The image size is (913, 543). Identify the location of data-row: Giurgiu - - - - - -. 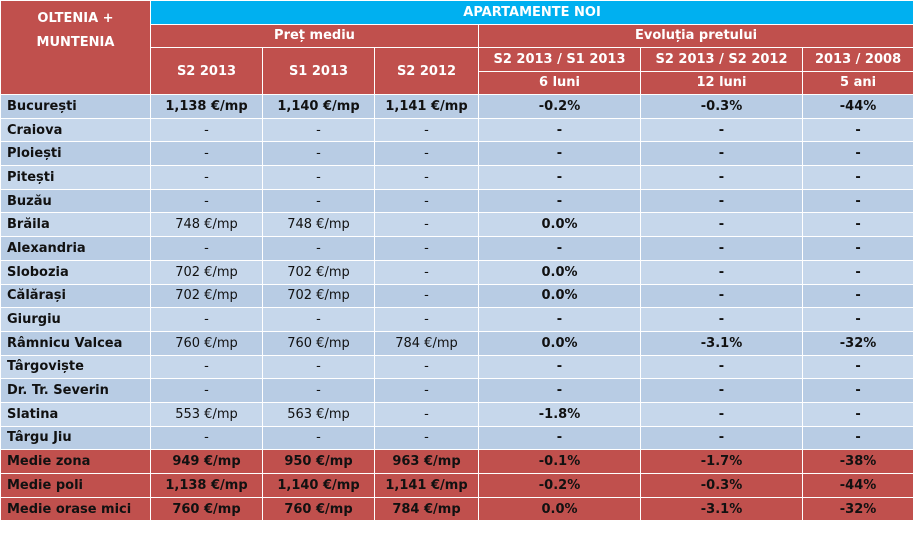
(456, 319).